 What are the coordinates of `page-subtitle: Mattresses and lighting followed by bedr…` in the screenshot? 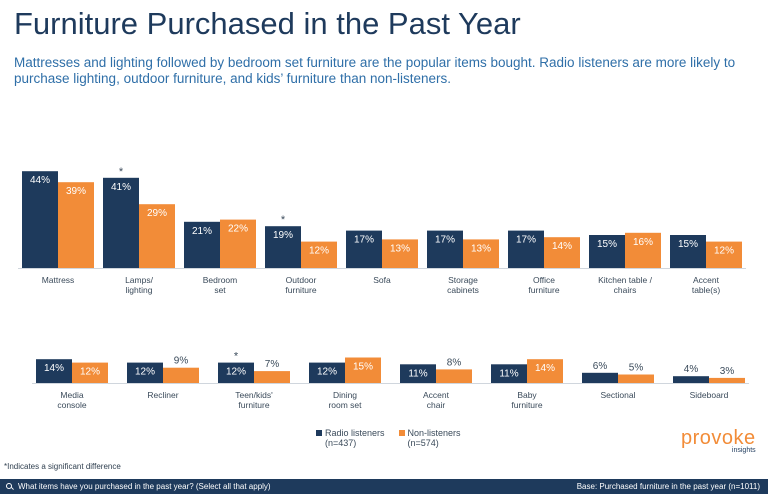 It's located at (375, 70).